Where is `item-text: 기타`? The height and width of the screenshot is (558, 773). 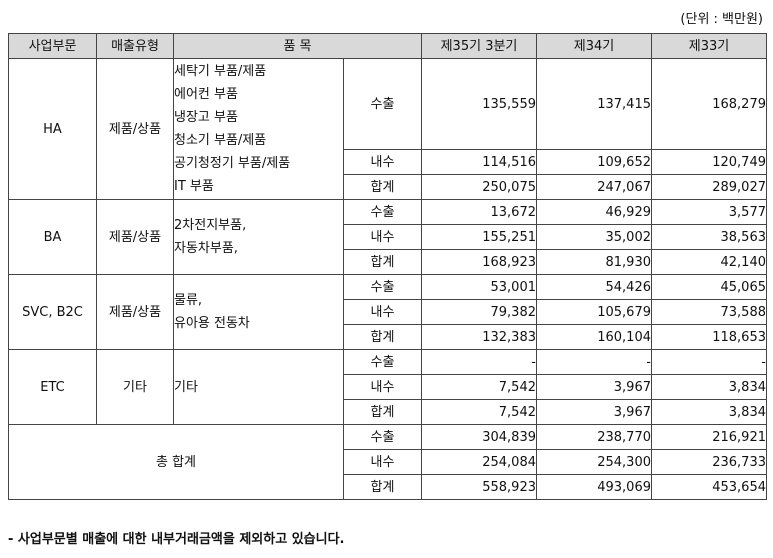
item-text: 기타 is located at coordinates (186, 387).